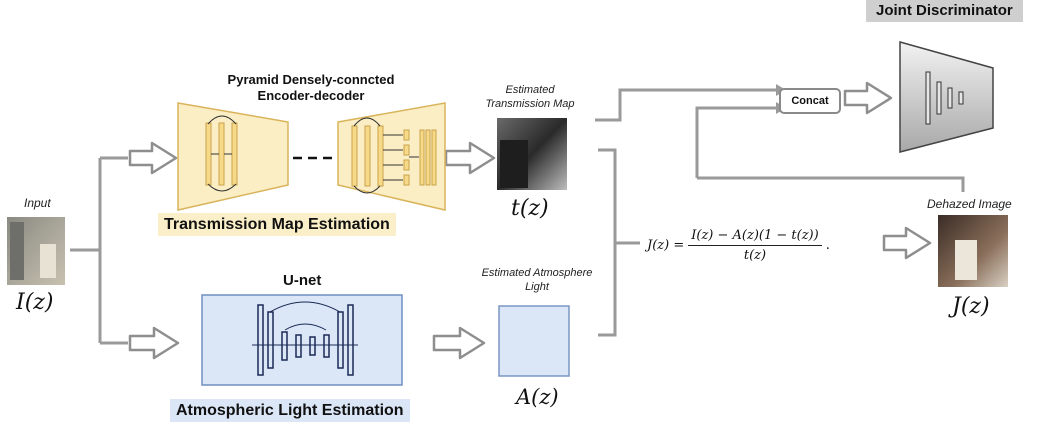 The height and width of the screenshot is (433, 1057). Describe the element at coordinates (944, 11) in the screenshot. I see `joint-discriminator-title: Joint Discriminator` at that location.